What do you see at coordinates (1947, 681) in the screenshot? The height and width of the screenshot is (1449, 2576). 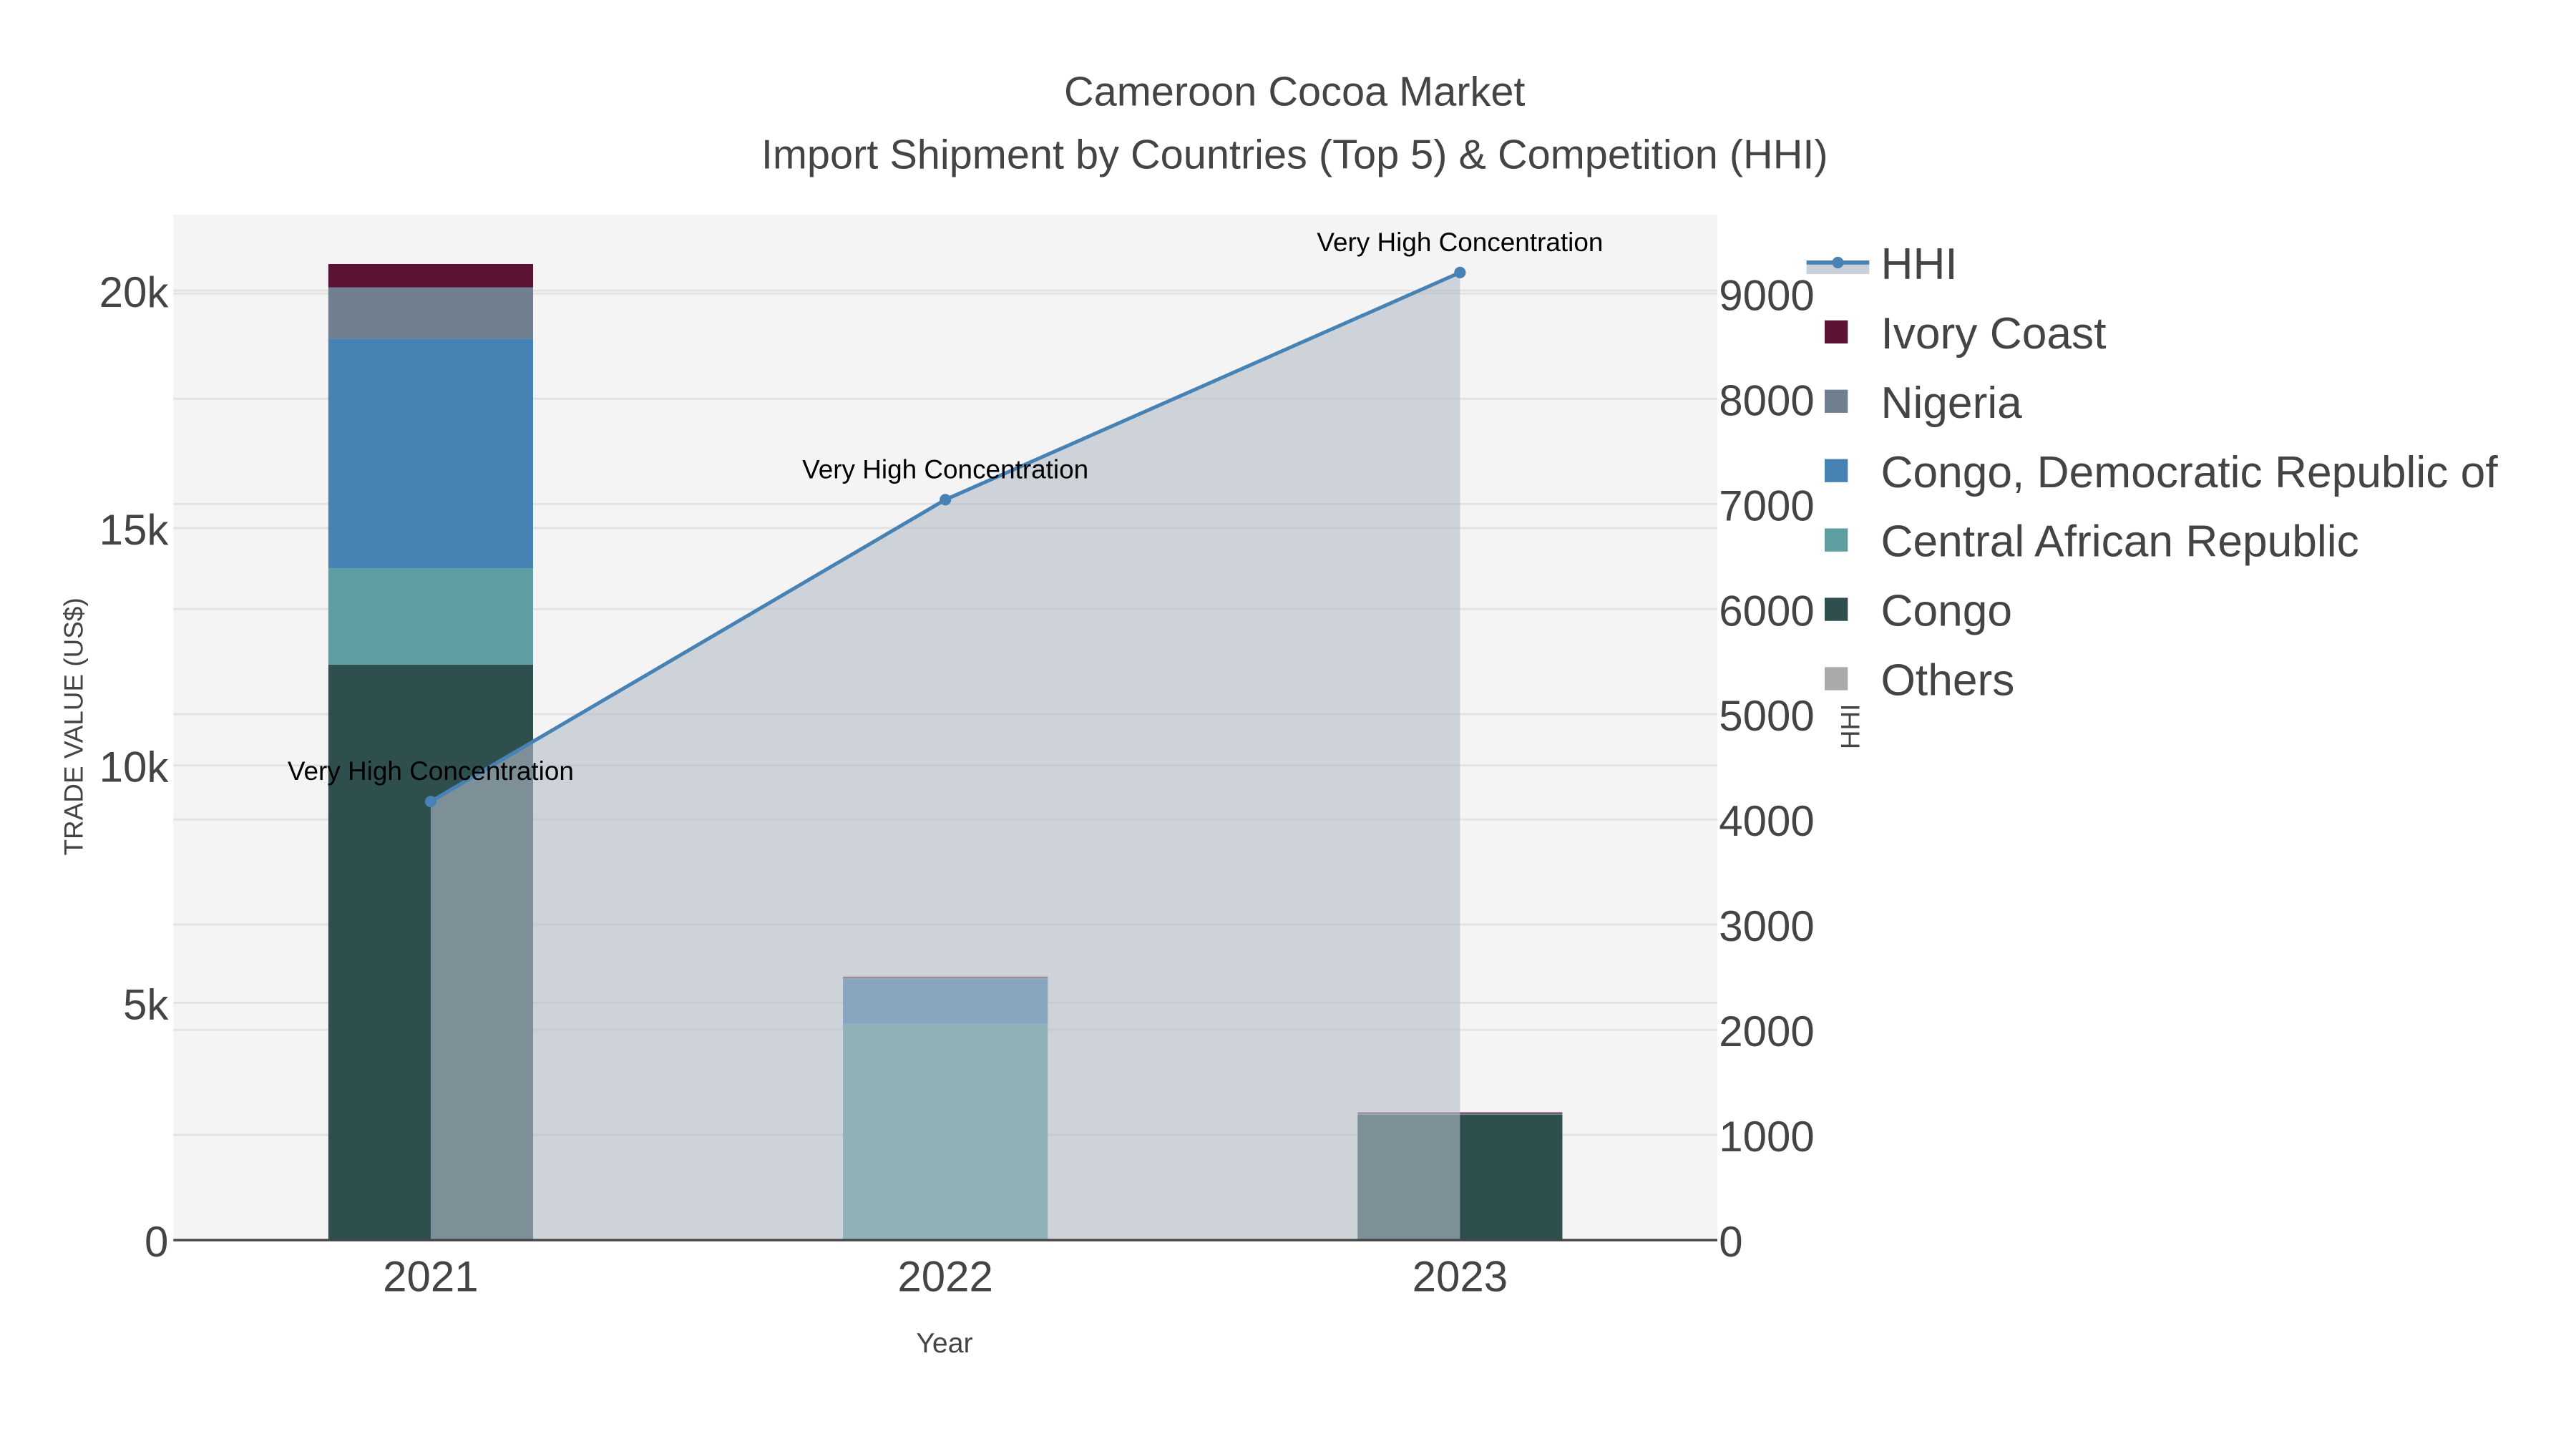 I see `legend-item-label: Others` at bounding box center [1947, 681].